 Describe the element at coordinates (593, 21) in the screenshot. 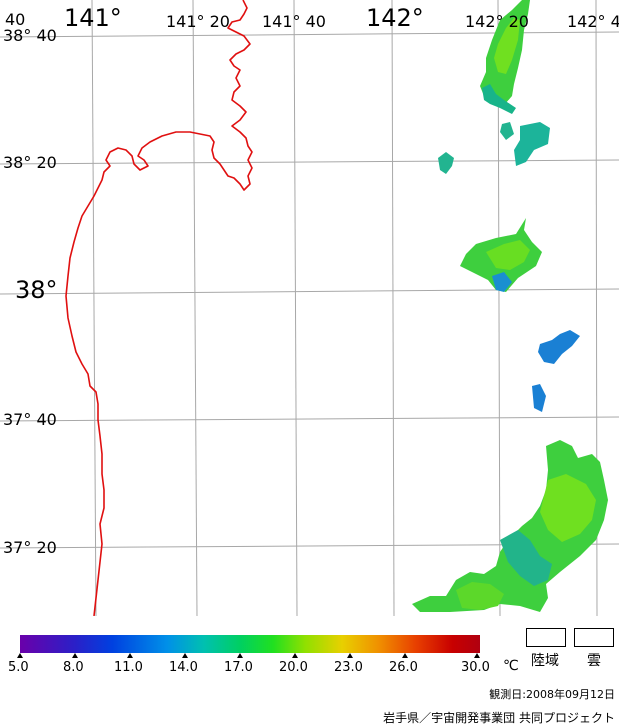

I see `lon-label-142-40: 142° 40` at that location.